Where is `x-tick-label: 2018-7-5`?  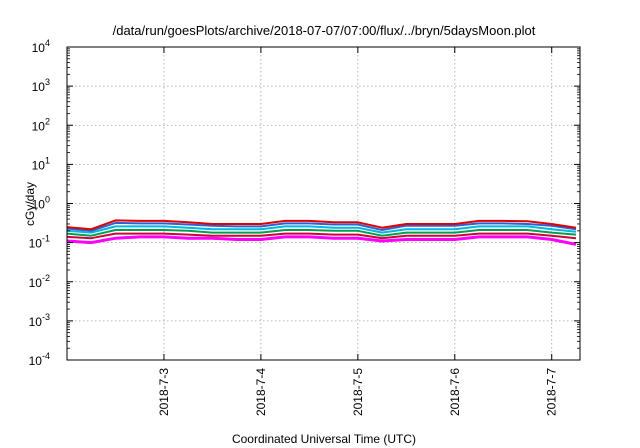 x-tick-label: 2018-7-5 is located at coordinates (358, 392).